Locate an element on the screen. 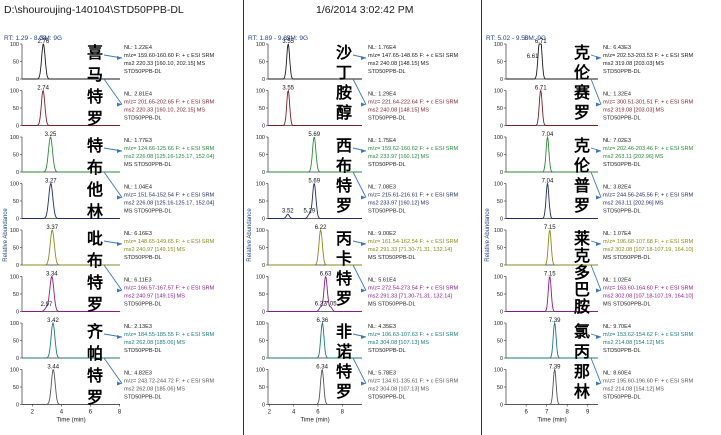 The image size is (721, 435). peak-rt-label: 7.15 is located at coordinates (550, 228).